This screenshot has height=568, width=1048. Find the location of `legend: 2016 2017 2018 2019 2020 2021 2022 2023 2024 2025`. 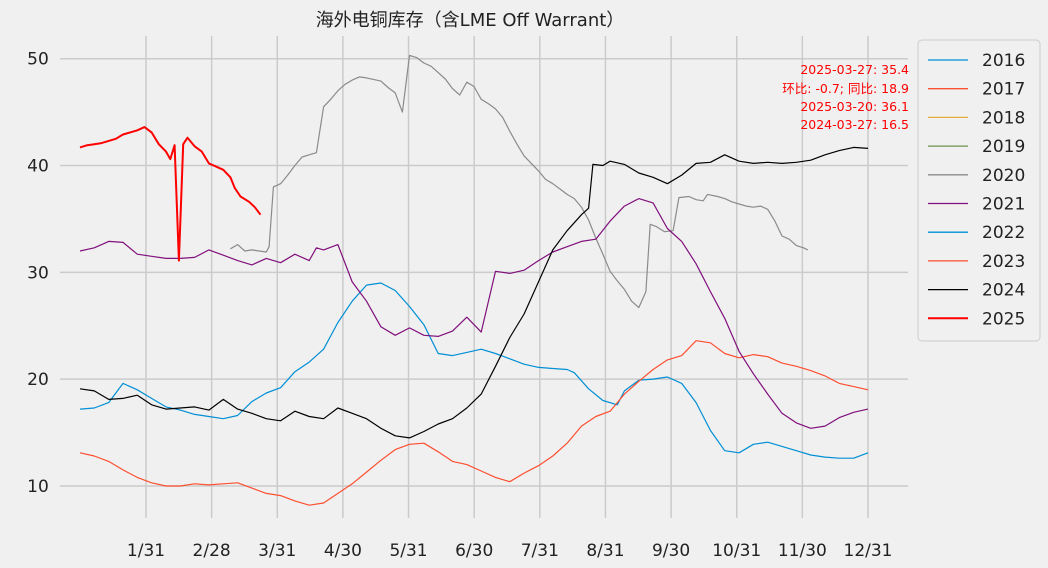

legend: 2016 2017 2018 2019 2020 2021 2022 2023 2024 2025 is located at coordinates (979, 190).